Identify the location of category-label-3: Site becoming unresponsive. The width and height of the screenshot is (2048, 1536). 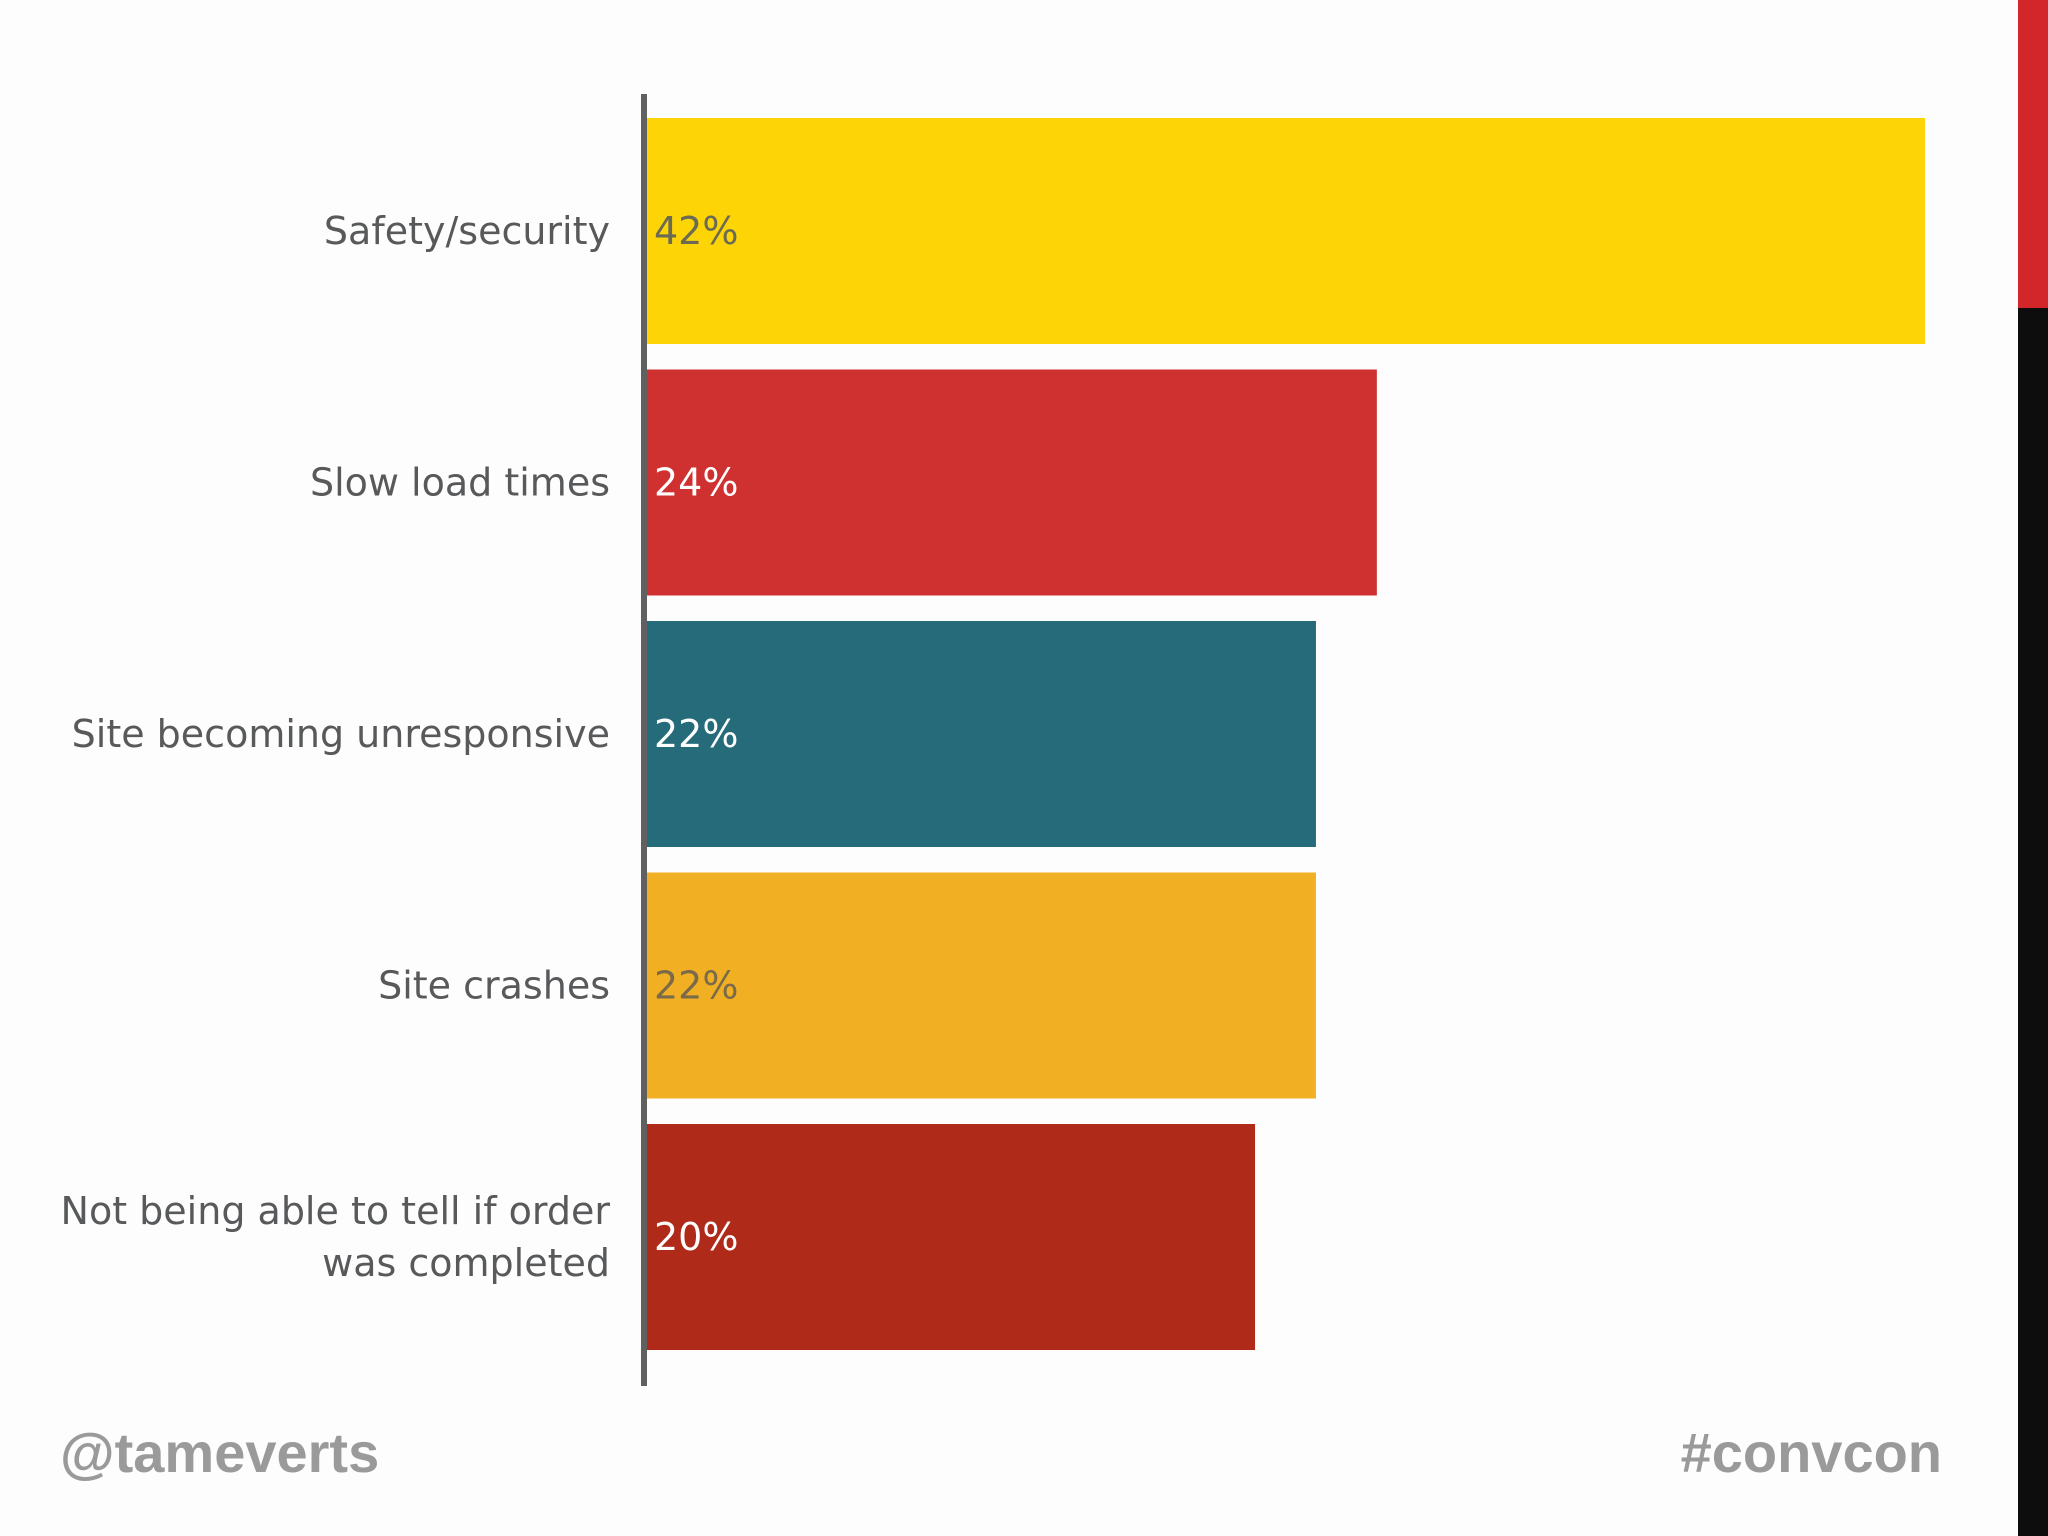
(341, 734).